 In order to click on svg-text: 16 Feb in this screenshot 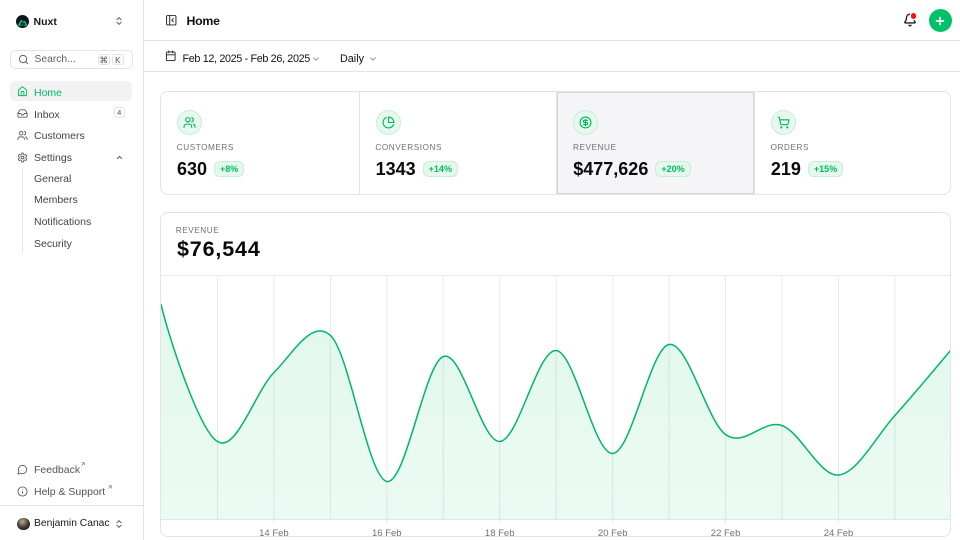, I will do `click(387, 532)`.